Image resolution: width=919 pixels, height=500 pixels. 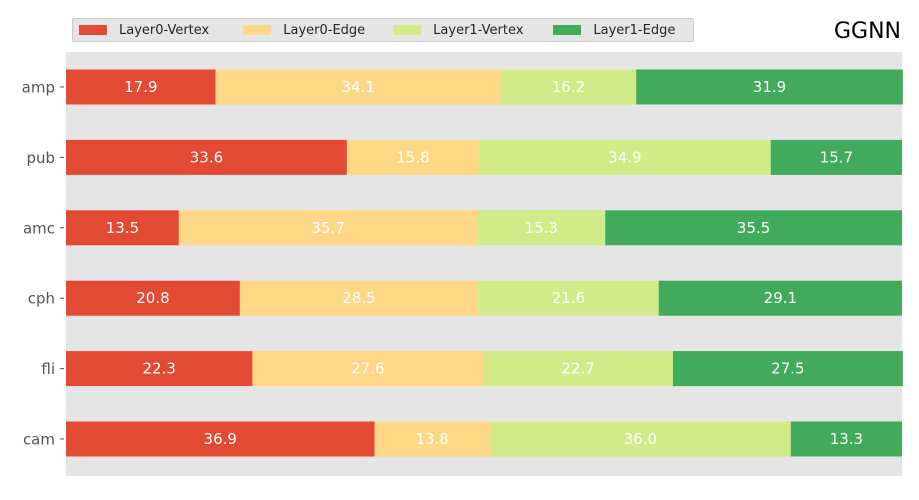 I want to click on bar-value-label: 29.1, so click(x=780, y=298).